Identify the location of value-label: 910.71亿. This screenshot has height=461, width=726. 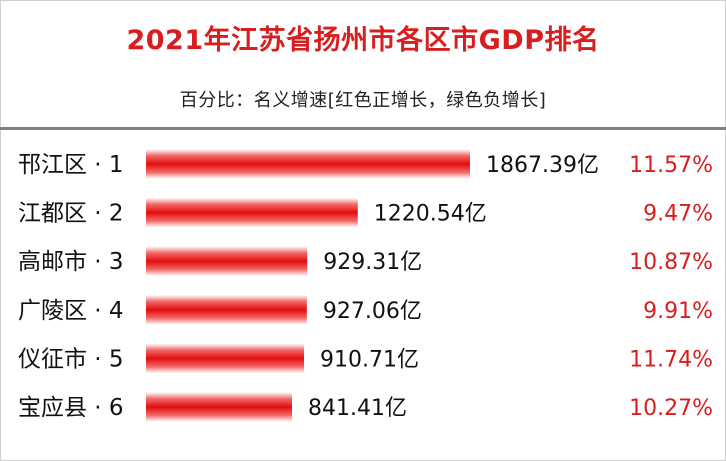
(369, 359).